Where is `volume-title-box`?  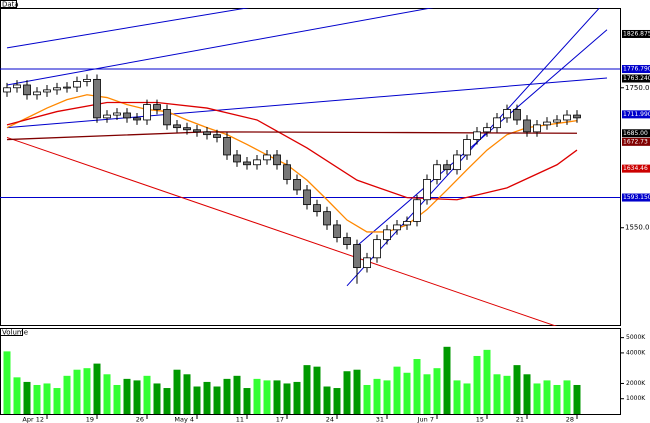 volume-title-box is located at coordinates (11, 332).